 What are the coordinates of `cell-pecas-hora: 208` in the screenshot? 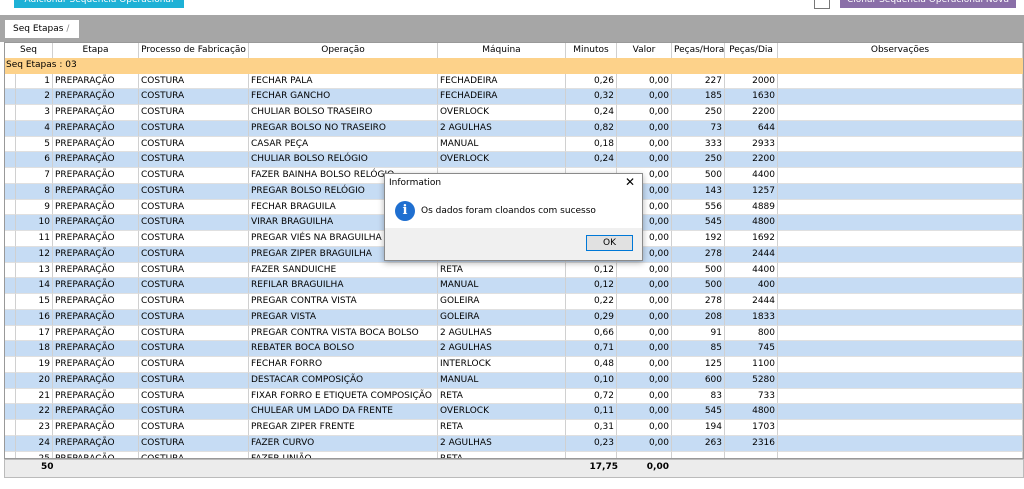 It's located at (698, 317).